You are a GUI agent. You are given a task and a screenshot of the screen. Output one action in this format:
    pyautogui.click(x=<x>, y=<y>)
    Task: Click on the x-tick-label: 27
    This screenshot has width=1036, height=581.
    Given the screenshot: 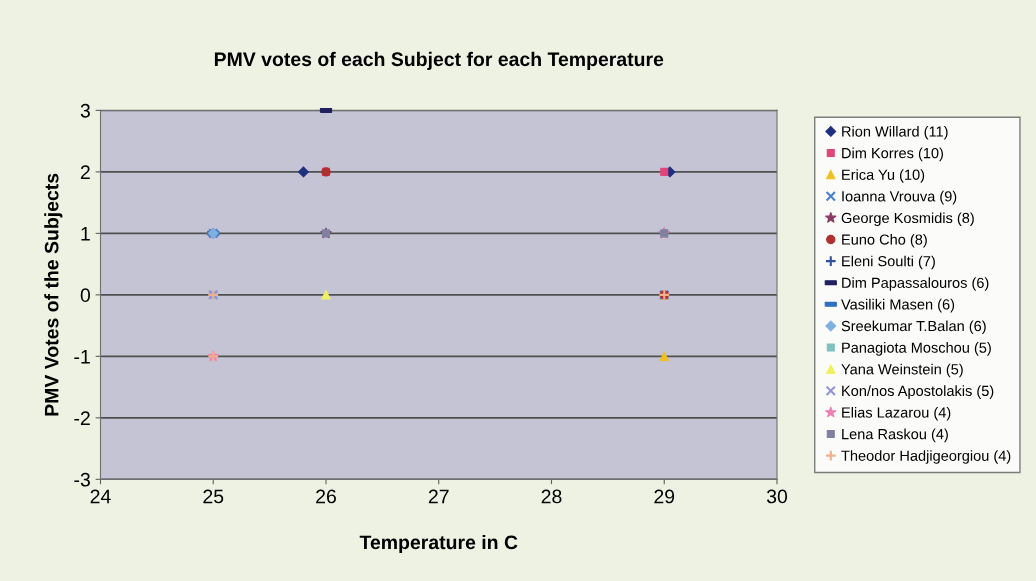 What is the action you would take?
    pyautogui.click(x=438, y=496)
    